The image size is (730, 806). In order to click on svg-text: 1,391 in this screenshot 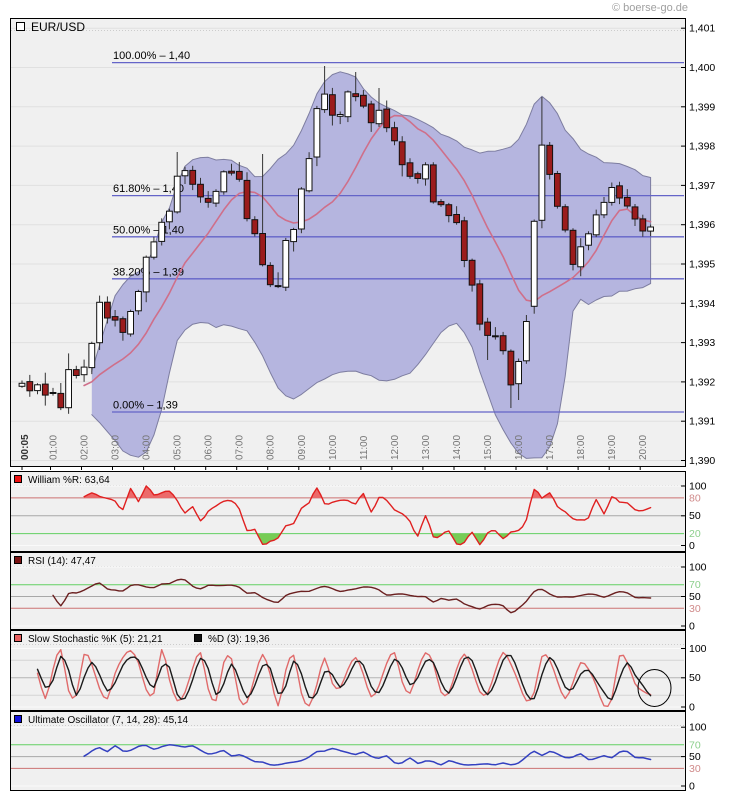, I will do `click(702, 422)`.